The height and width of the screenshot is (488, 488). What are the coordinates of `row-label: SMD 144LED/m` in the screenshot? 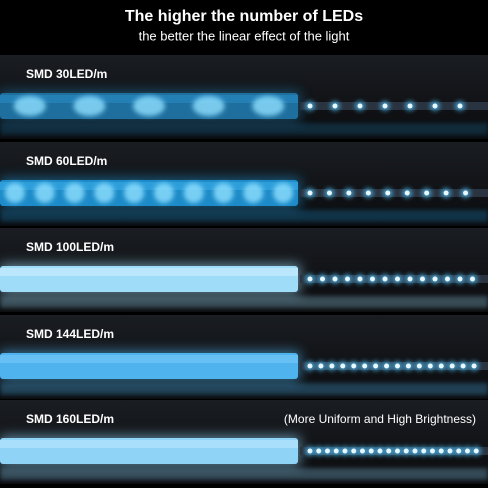 It's located at (70, 334).